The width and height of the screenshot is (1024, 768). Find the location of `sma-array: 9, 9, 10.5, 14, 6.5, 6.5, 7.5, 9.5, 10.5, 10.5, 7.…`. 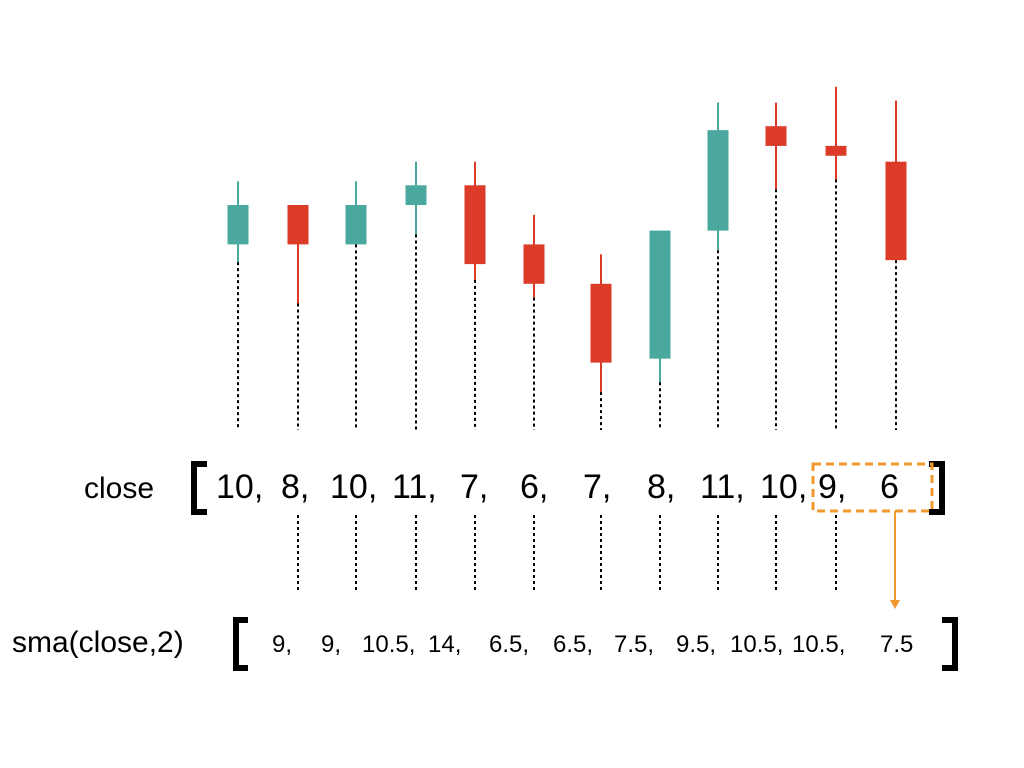

sma-array: 9, 9, 10.5, 14, 6.5, 6.5, 7.5, 9.5, 10.5, 10.5, 7.… is located at coordinates (592, 644).